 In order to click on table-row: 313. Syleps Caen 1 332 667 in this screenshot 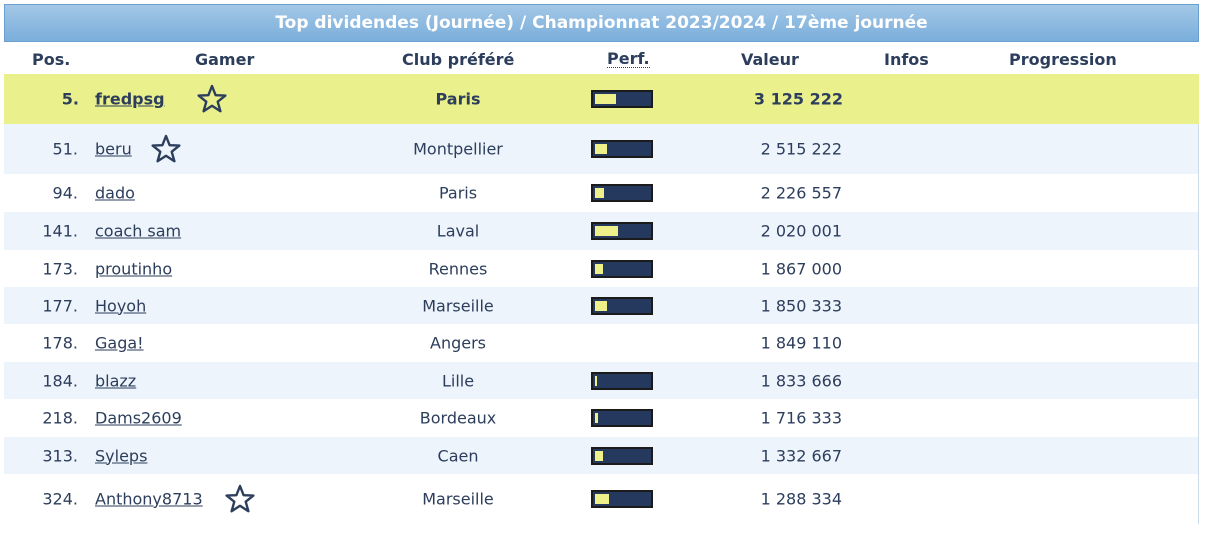, I will do `click(601, 455)`.